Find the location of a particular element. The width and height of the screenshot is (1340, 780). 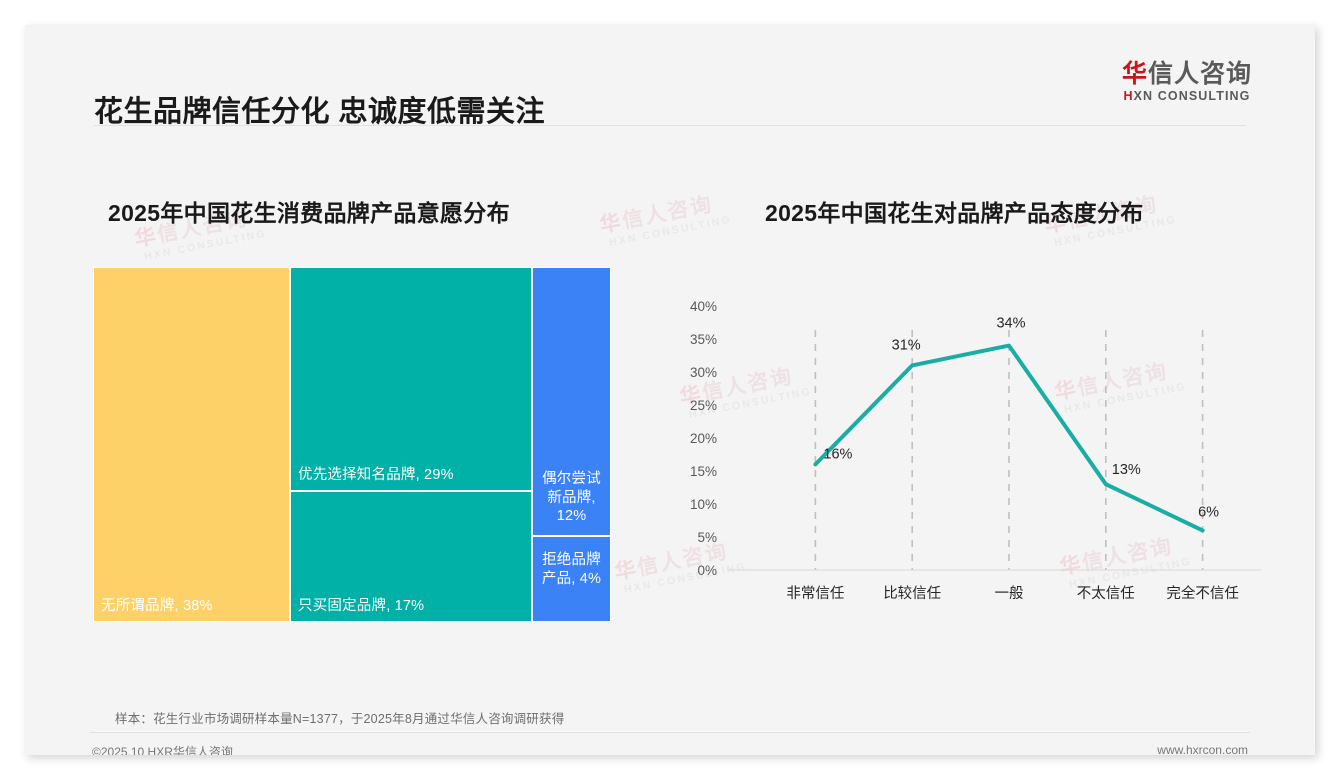

x-tick-label: 不太信任 is located at coordinates (1106, 593).